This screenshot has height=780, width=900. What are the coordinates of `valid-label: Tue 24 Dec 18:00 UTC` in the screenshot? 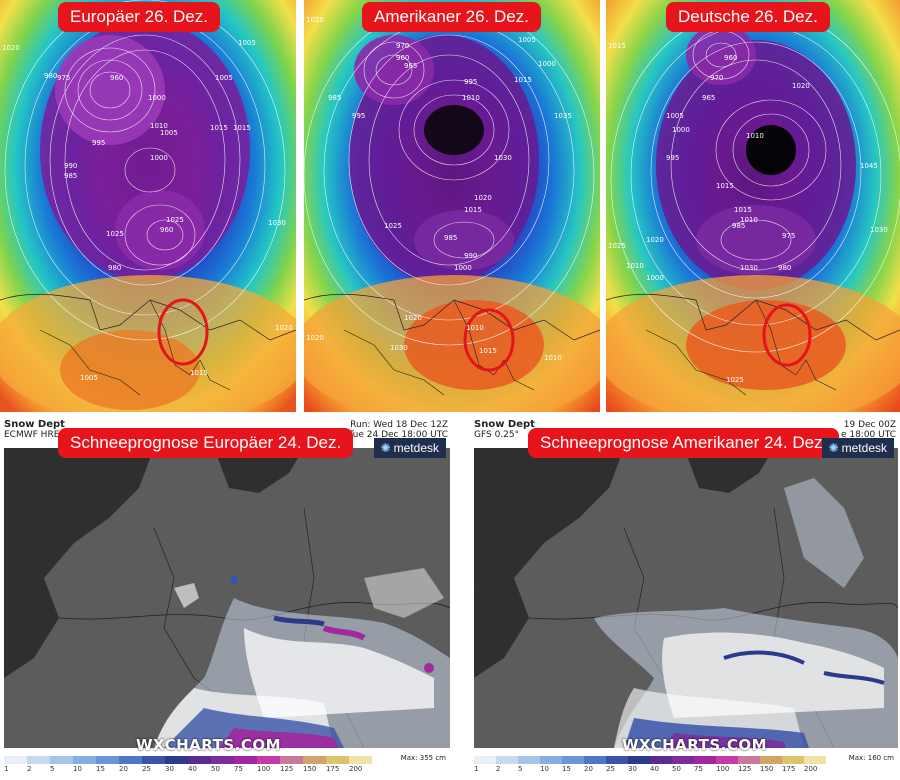 It's located at (398, 435).